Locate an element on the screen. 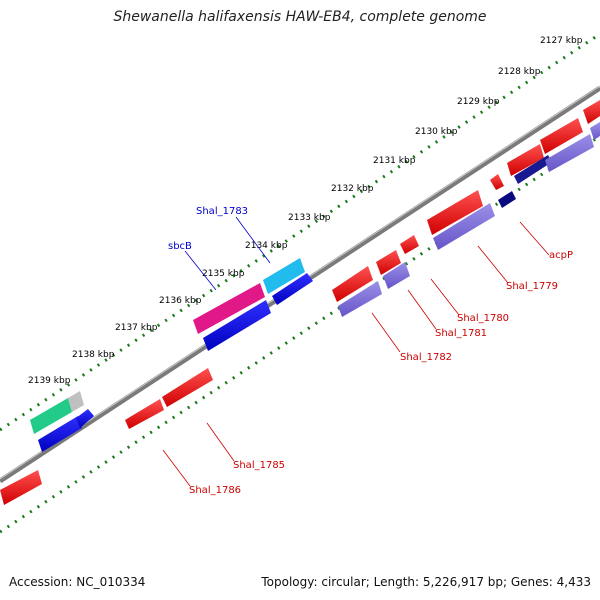 Image resolution: width=600 pixels, height=600 pixels. gene-label: Shal_1779 is located at coordinates (532, 286).